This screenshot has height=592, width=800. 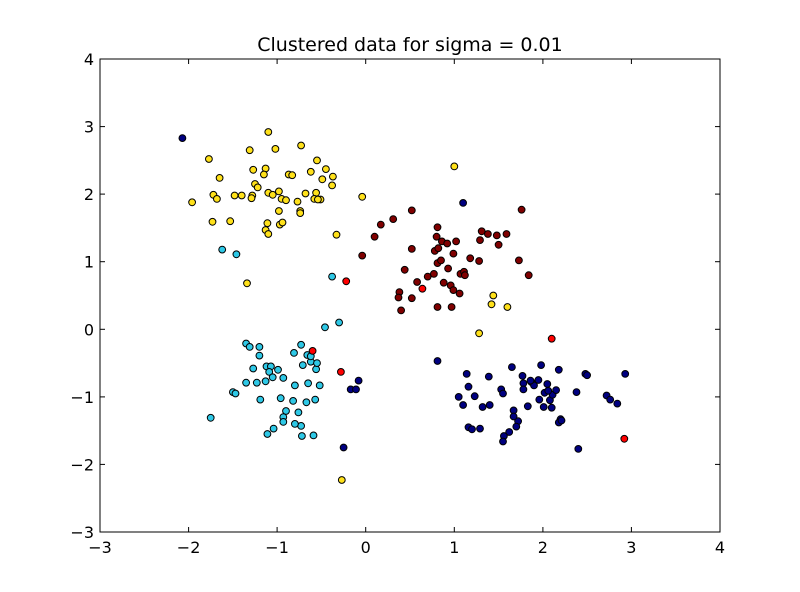 I want to click on x-tick-label: 4, so click(x=720, y=547).